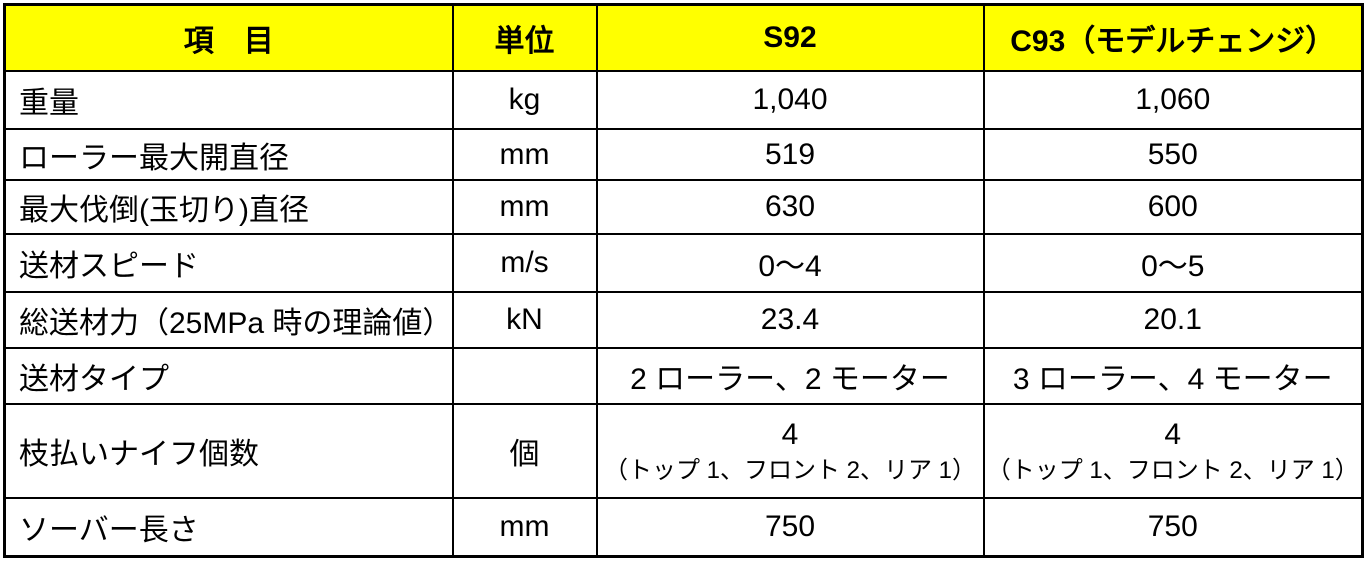 The width and height of the screenshot is (1369, 569). Describe the element at coordinates (524, 263) in the screenshot. I see `cell-unit: m/s` at that location.